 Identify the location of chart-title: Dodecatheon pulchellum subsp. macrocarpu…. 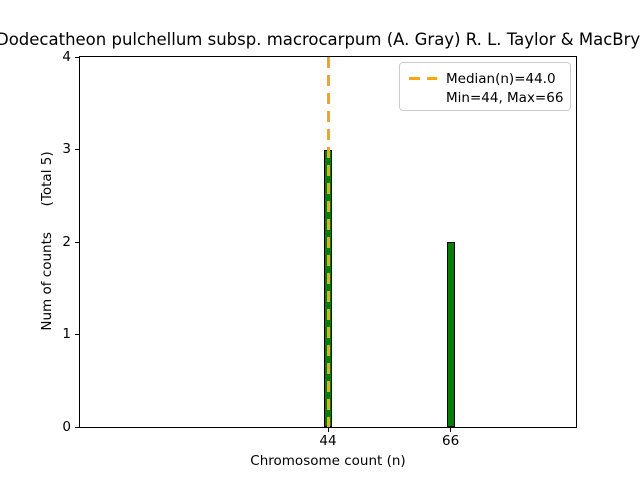
(320, 39).